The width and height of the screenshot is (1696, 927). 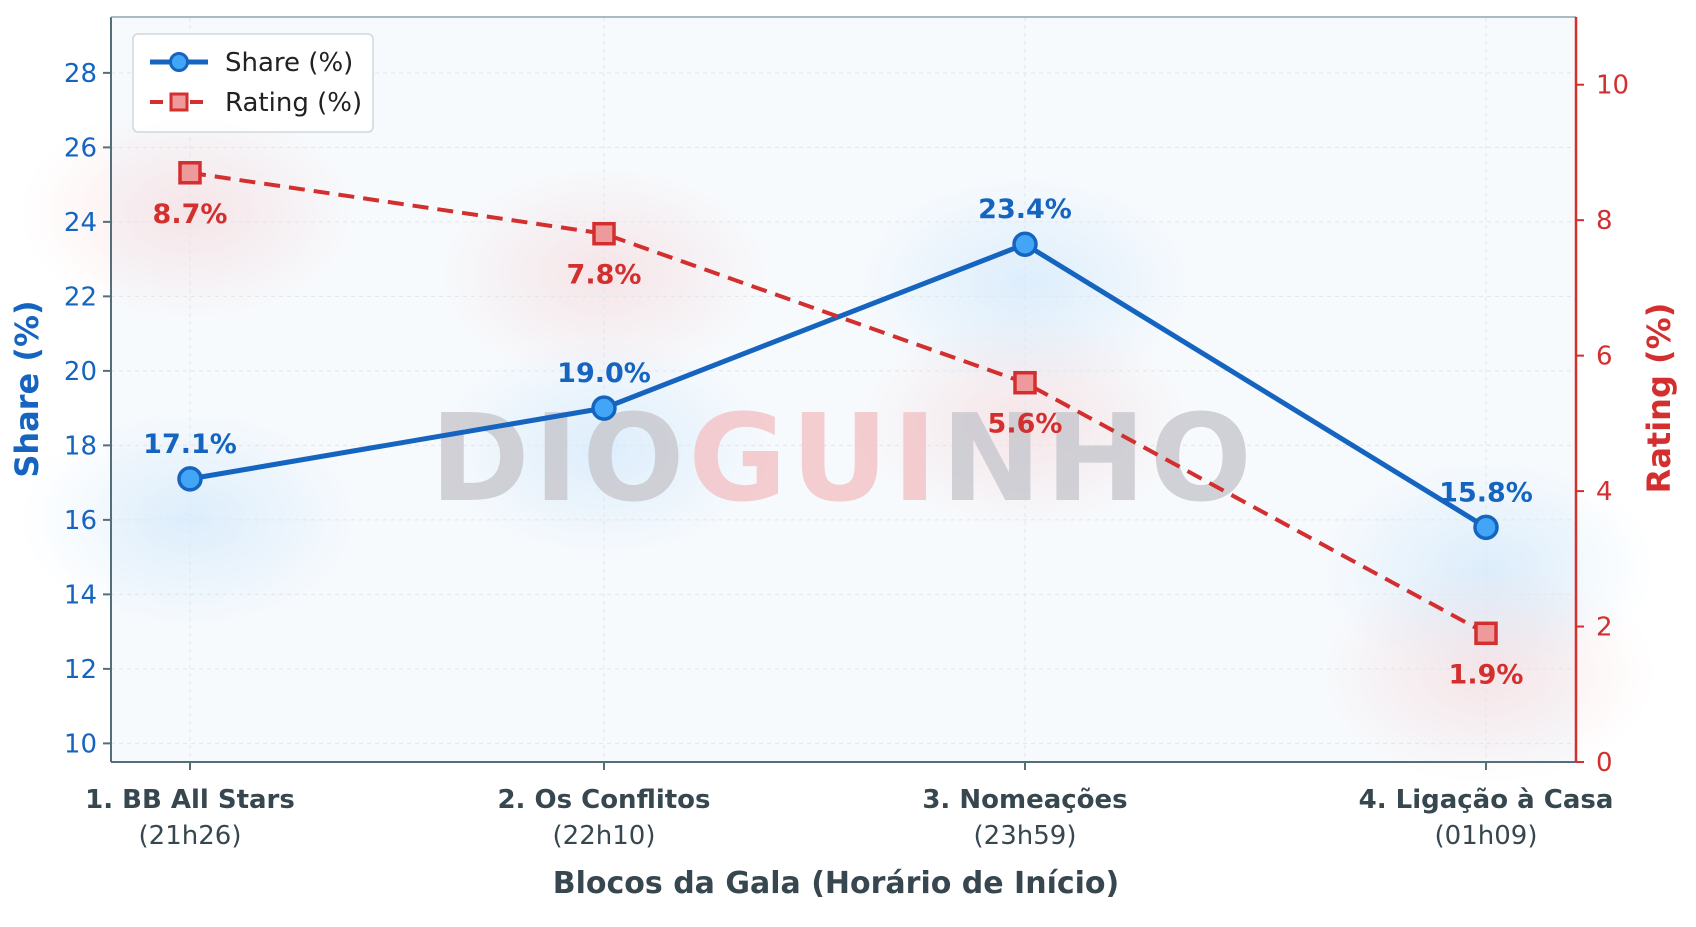 What do you see at coordinates (289, 63) in the screenshot?
I see `legend-share-label: Share (%)` at bounding box center [289, 63].